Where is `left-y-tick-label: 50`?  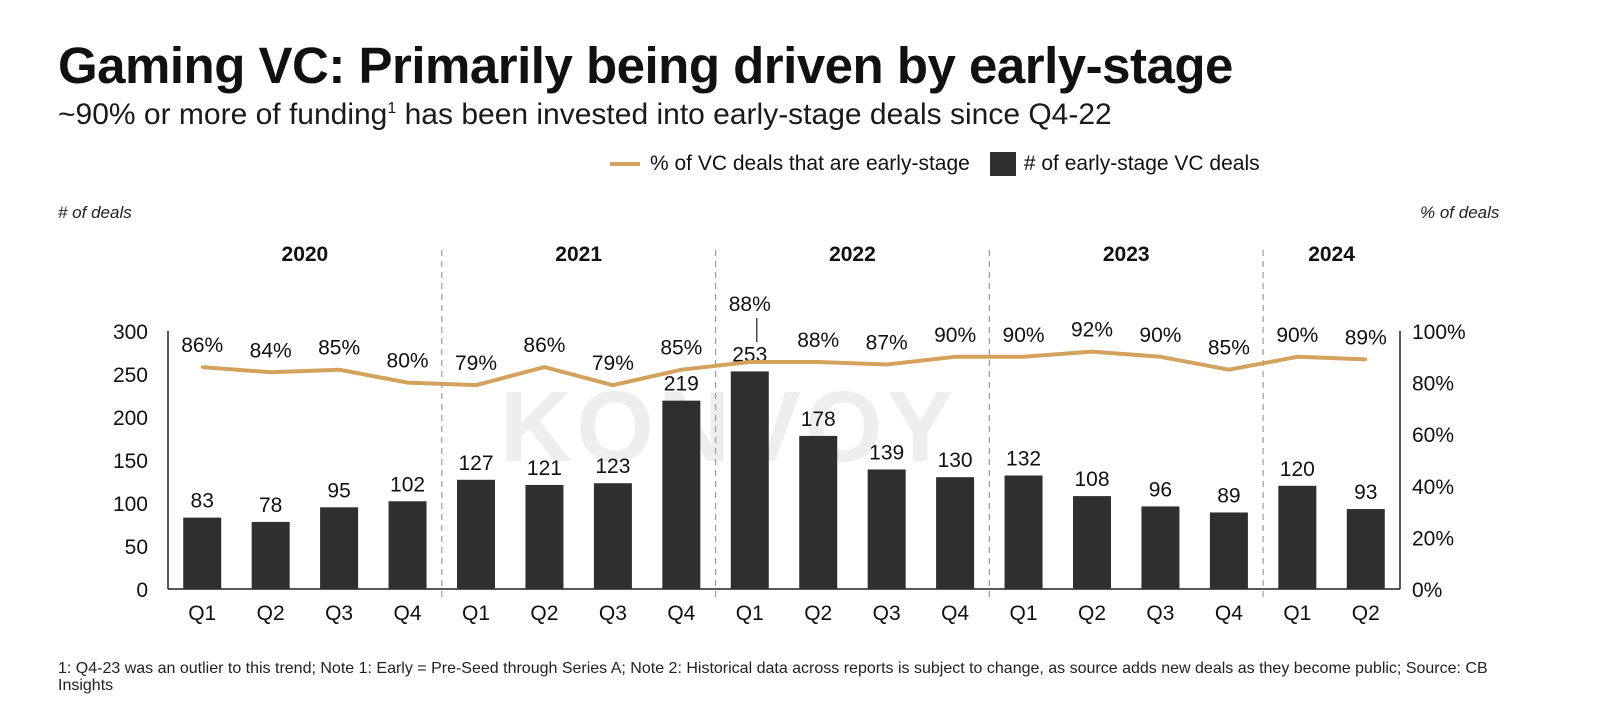
left-y-tick-label: 50 is located at coordinates (136, 547).